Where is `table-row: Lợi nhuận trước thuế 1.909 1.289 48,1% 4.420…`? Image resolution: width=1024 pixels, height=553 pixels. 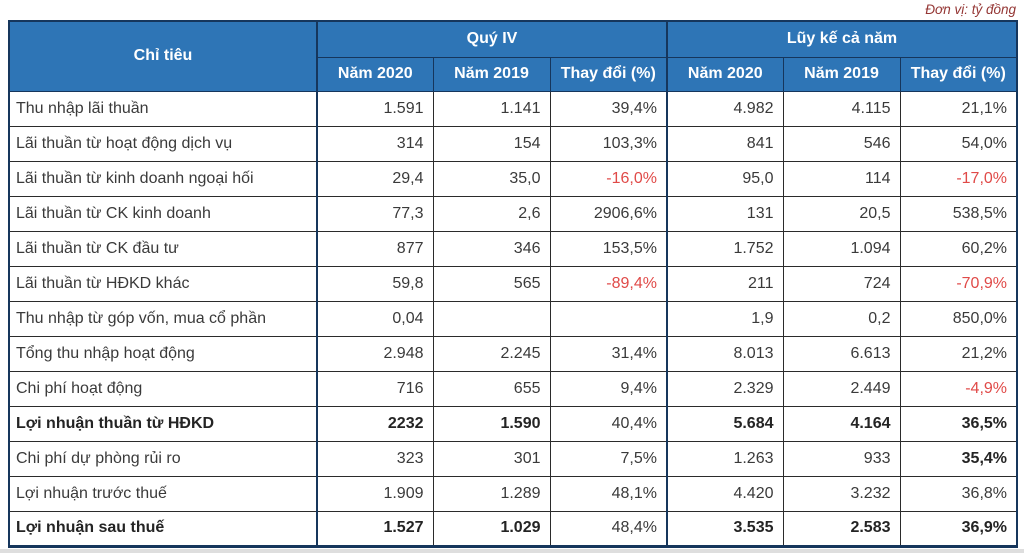
table-row: Lợi nhuận trước thuế 1.909 1.289 48,1% 4.420… is located at coordinates (513, 493).